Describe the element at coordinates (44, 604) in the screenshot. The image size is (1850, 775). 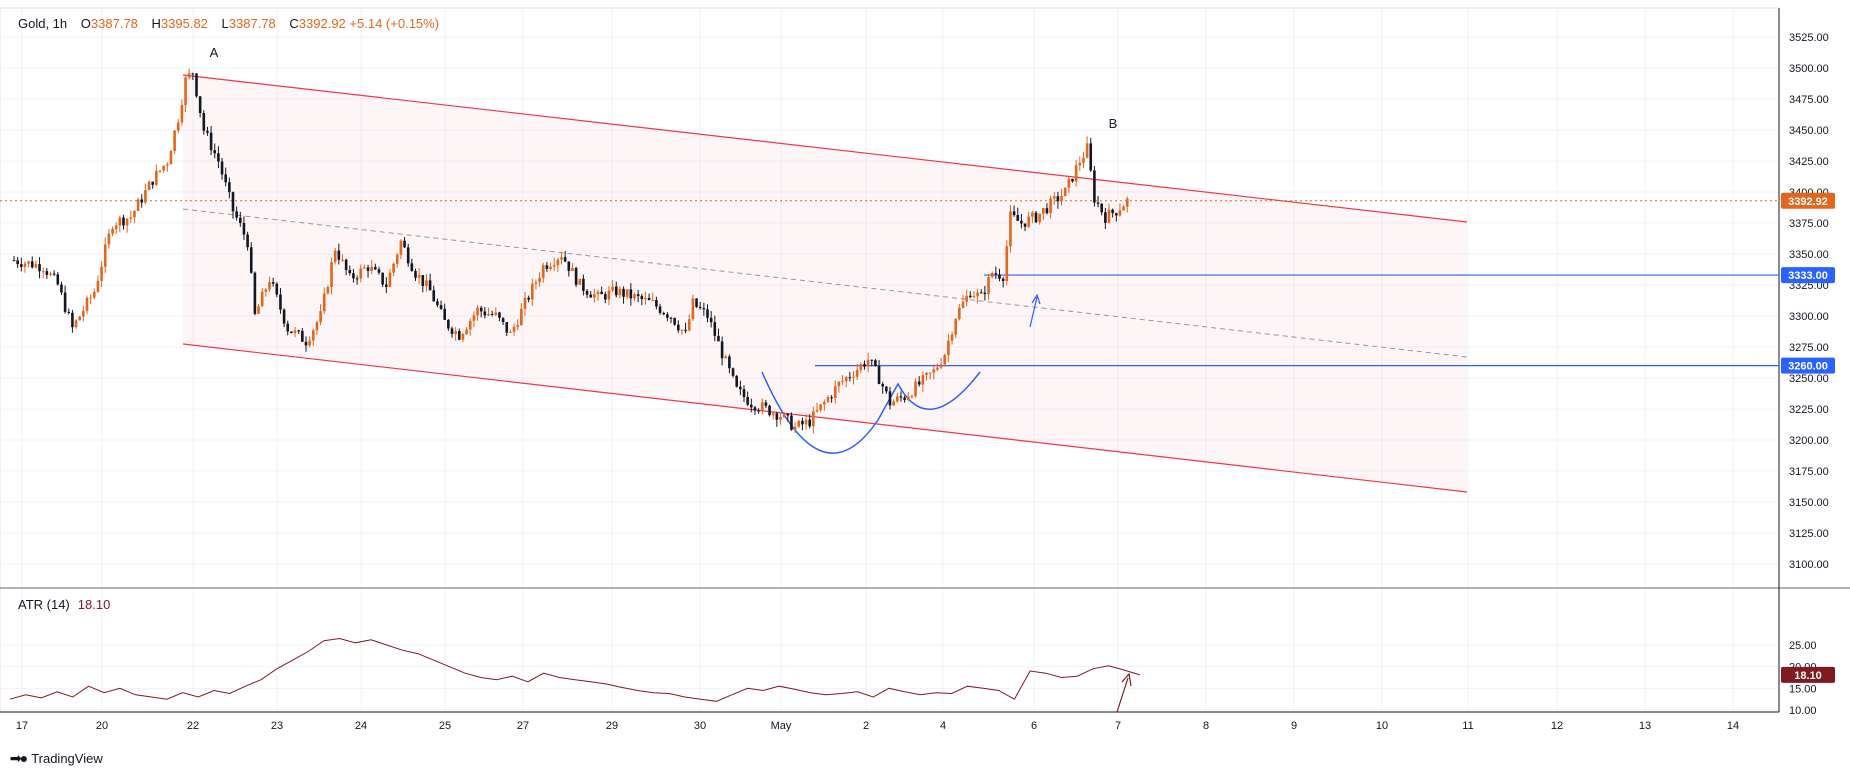
I see `atr-name: ATR (14)` at that location.